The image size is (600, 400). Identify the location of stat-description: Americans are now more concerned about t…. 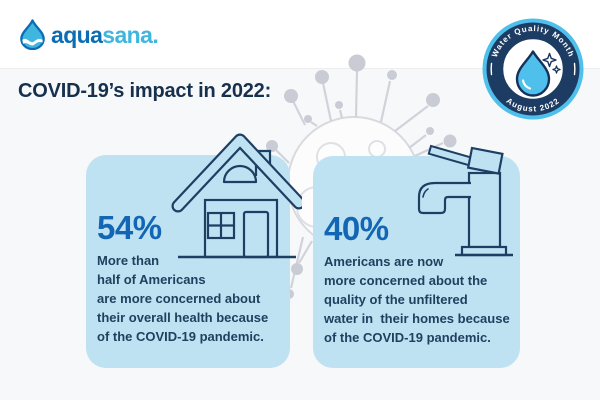
(417, 299).